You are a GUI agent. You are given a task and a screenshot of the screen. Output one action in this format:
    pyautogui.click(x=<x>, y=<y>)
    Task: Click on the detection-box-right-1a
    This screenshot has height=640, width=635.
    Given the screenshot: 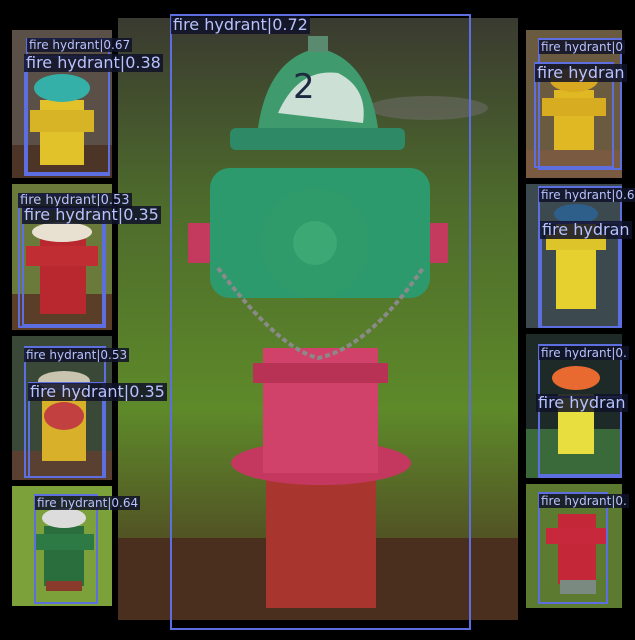 What is the action you would take?
    pyautogui.click(x=580, y=104)
    